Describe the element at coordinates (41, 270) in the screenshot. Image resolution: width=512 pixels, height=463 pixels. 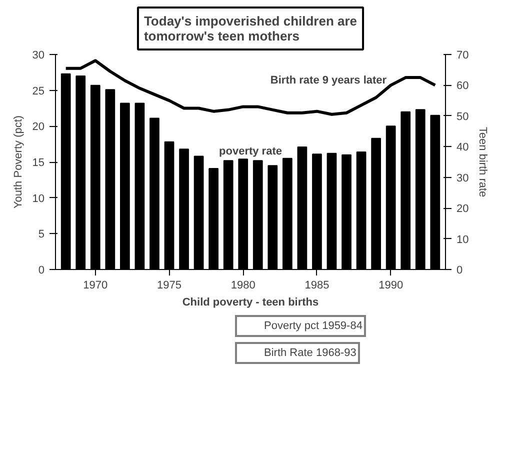
I see `y-tick-label: 0` at that location.